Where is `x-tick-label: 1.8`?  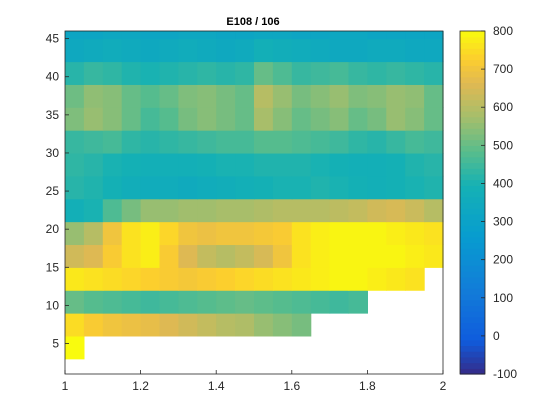 x-tick-label: 1.8 is located at coordinates (367, 386).